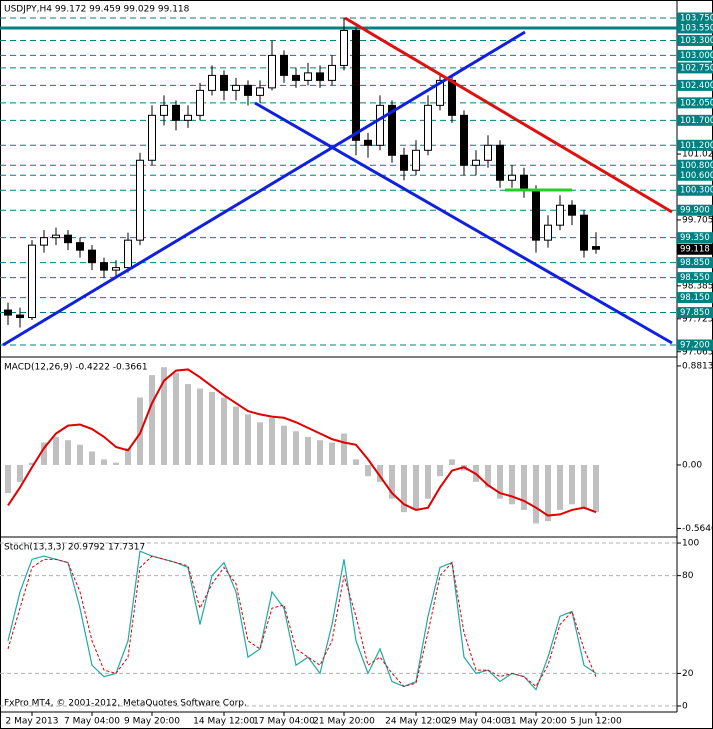  Describe the element at coordinates (688, 576) in the screenshot. I see `y-tick-label: 80` at that location.